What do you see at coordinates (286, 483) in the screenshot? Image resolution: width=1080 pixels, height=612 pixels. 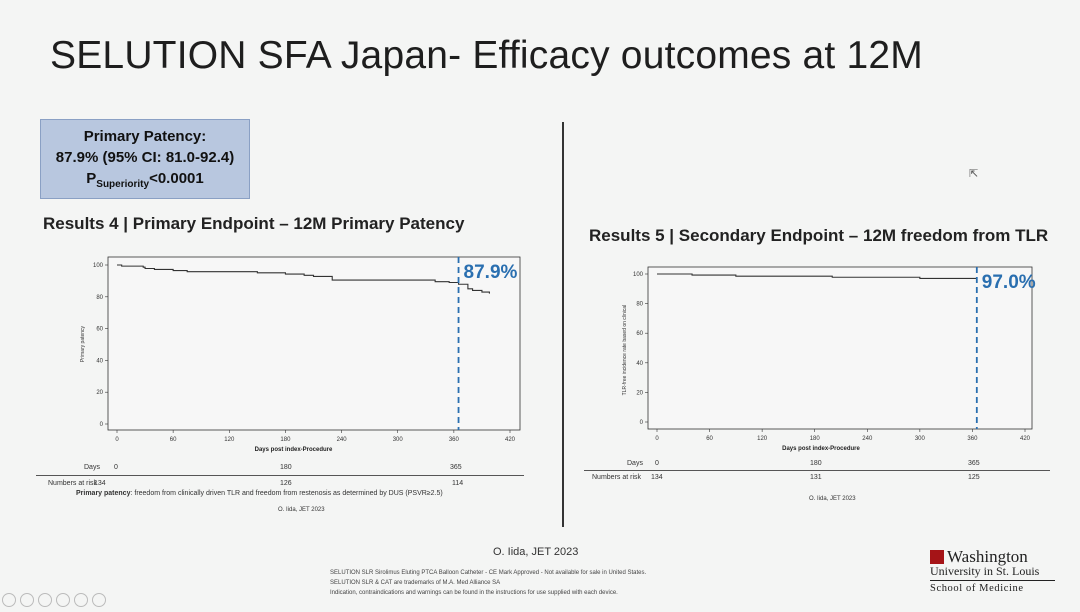 I see `left-risk-num-1: 126` at bounding box center [286, 483].